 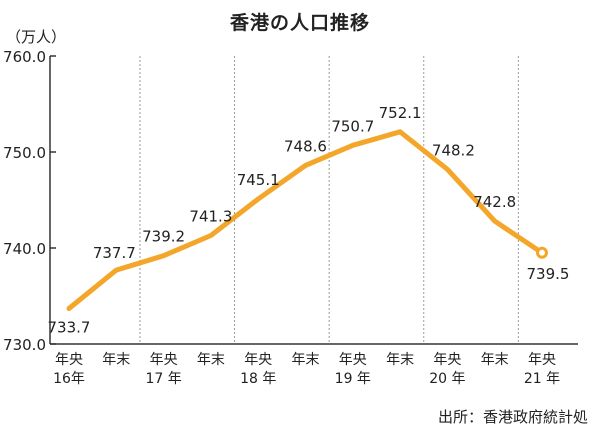 I want to click on y-tick-label: 740.0, so click(x=24, y=249).